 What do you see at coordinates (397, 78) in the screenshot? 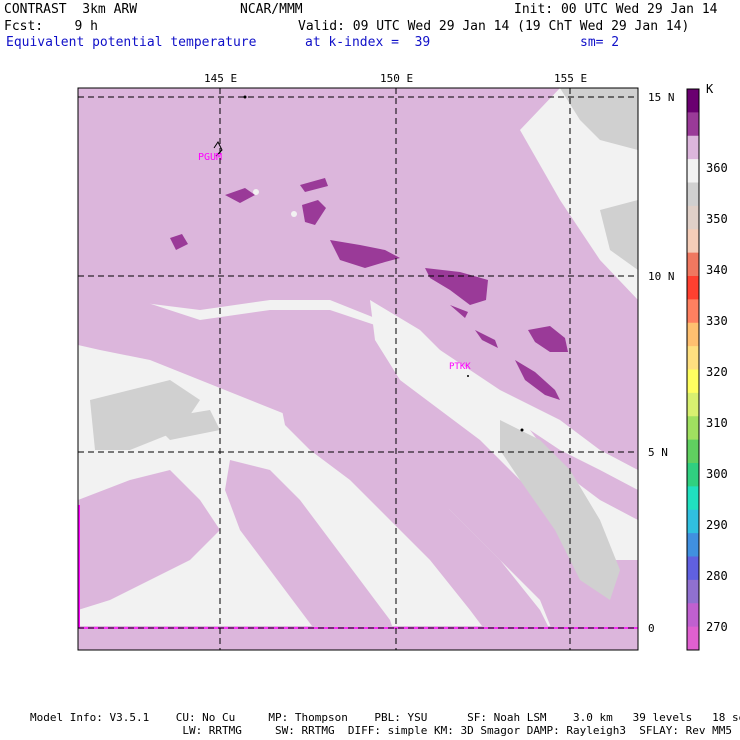
I see `lon-label-150: 150 E` at bounding box center [397, 78].